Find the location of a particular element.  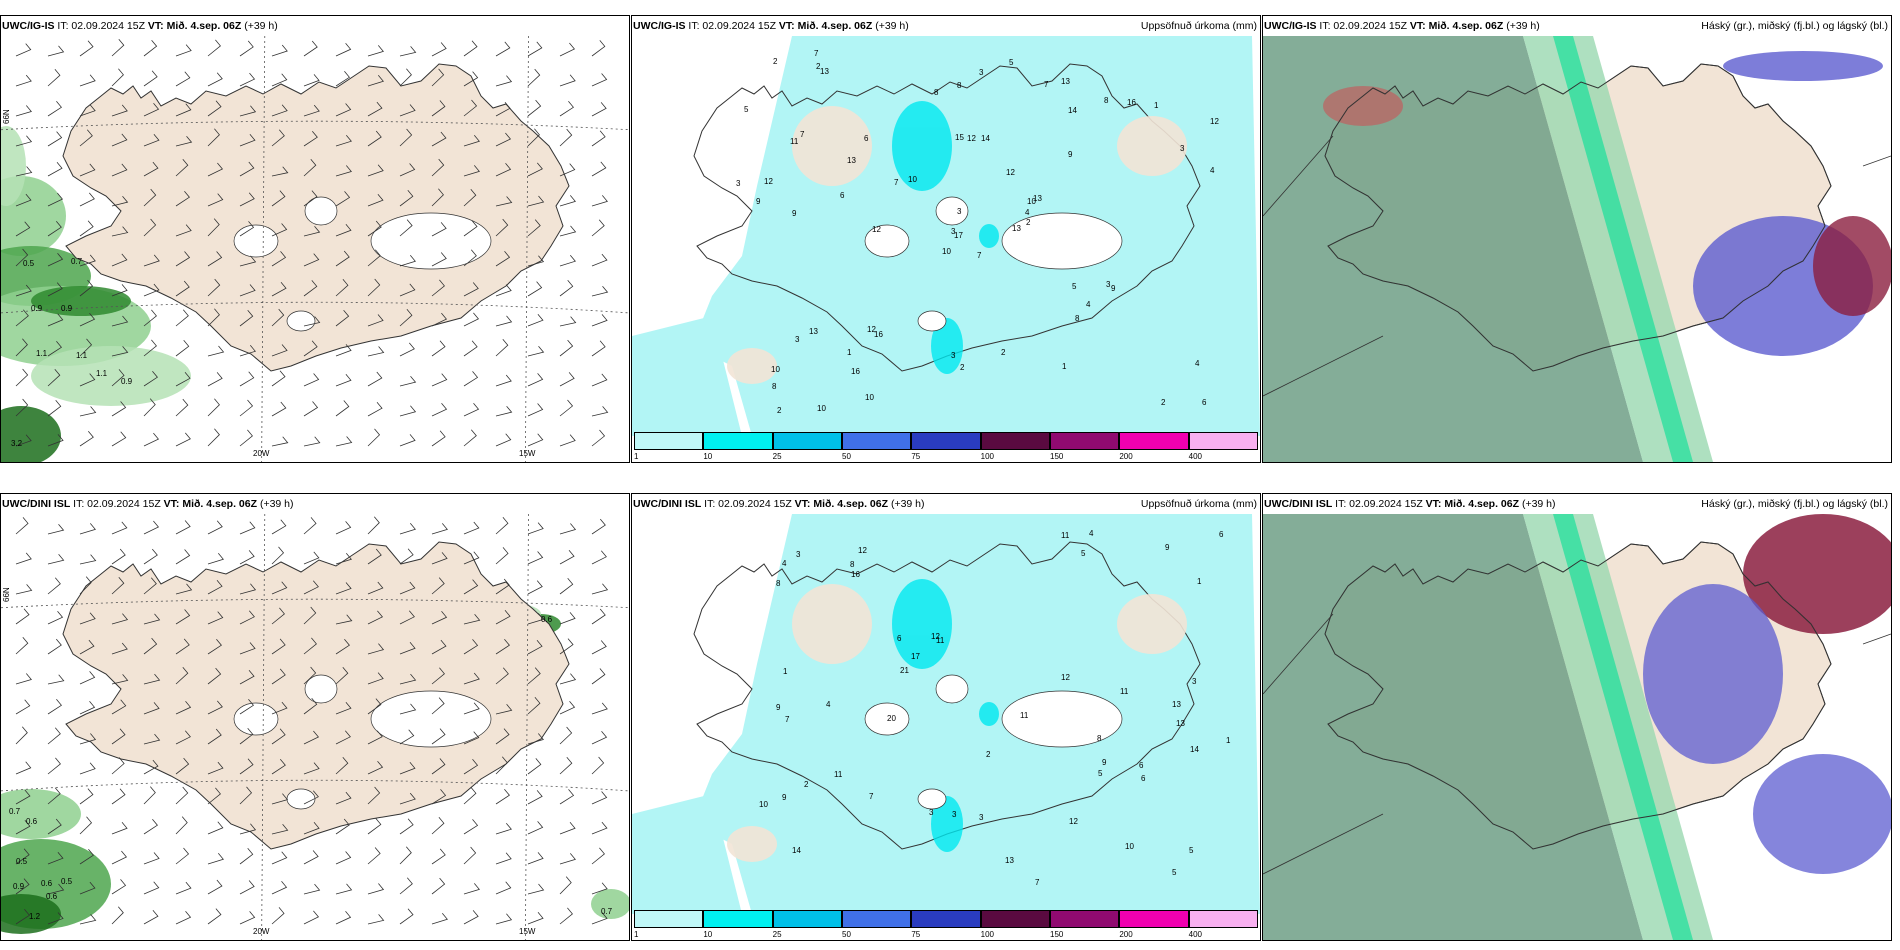

rain-value: 4 is located at coordinates (1197, 363).